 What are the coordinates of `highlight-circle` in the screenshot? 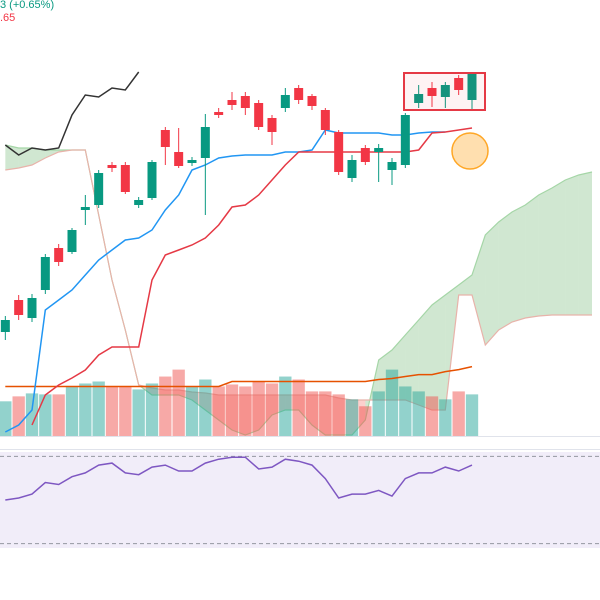 It's located at (470, 151).